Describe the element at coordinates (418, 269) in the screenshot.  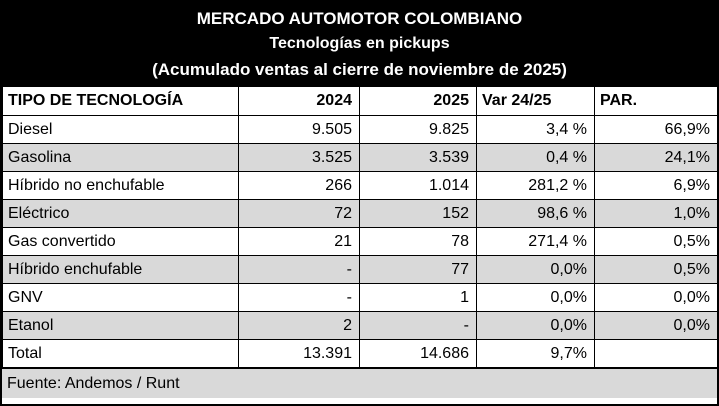
I see `cell-2025: 77` at that location.